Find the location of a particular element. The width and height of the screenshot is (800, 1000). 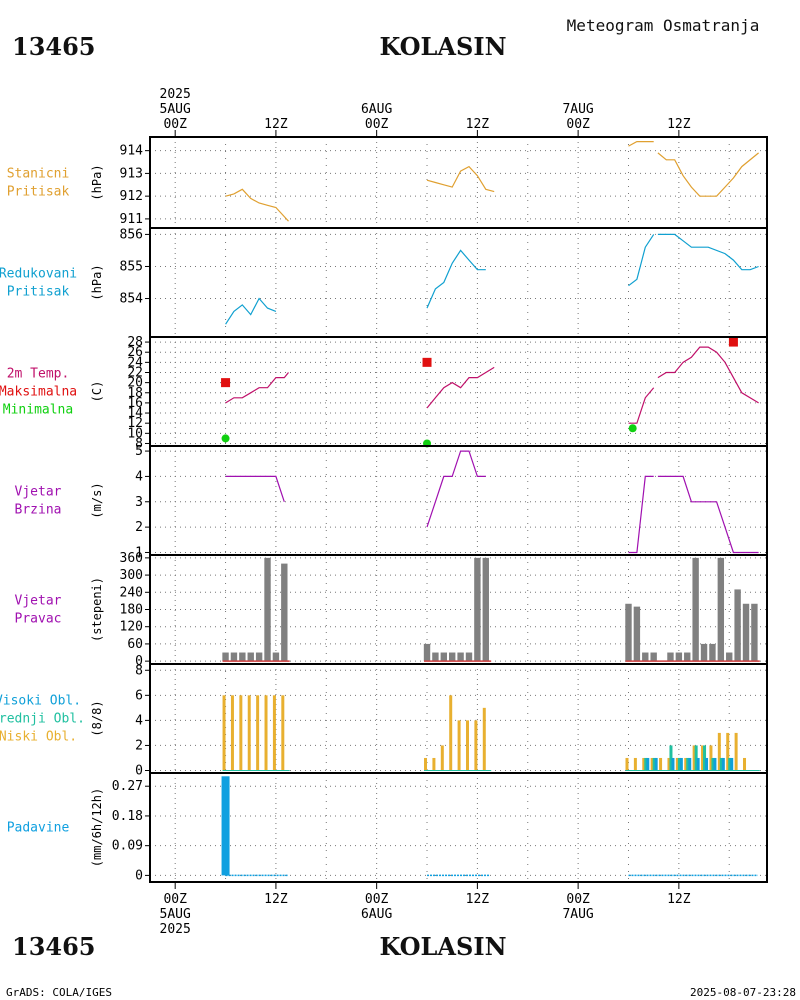

panel-title-line: Stanicni is located at coordinates (38, 174).